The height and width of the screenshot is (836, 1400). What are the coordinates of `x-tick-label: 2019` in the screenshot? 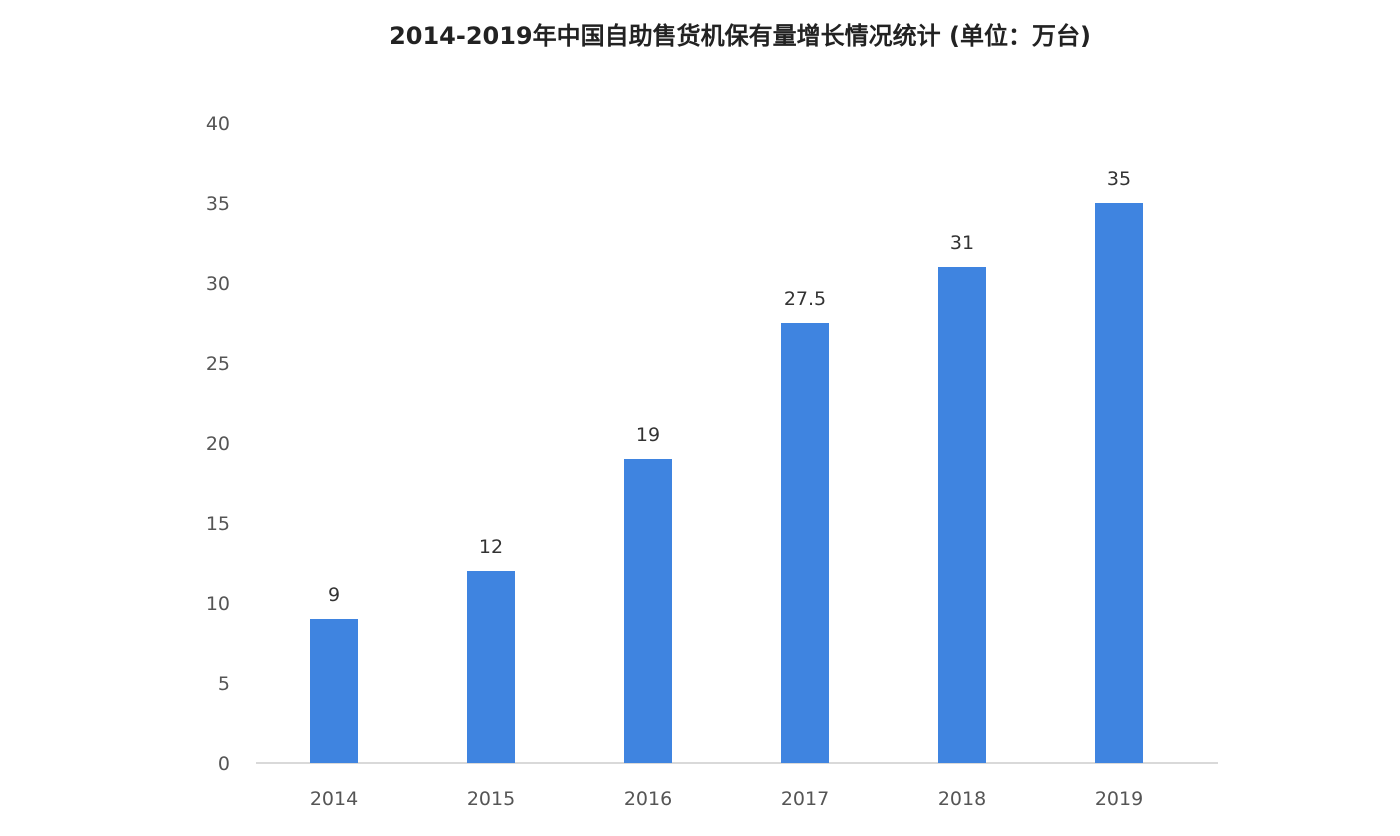 It's located at (1119, 799).